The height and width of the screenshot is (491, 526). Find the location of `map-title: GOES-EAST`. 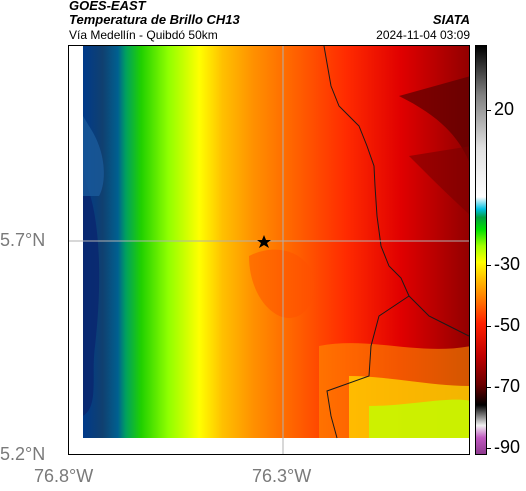

map-title: GOES-EAST is located at coordinates (107, 6).